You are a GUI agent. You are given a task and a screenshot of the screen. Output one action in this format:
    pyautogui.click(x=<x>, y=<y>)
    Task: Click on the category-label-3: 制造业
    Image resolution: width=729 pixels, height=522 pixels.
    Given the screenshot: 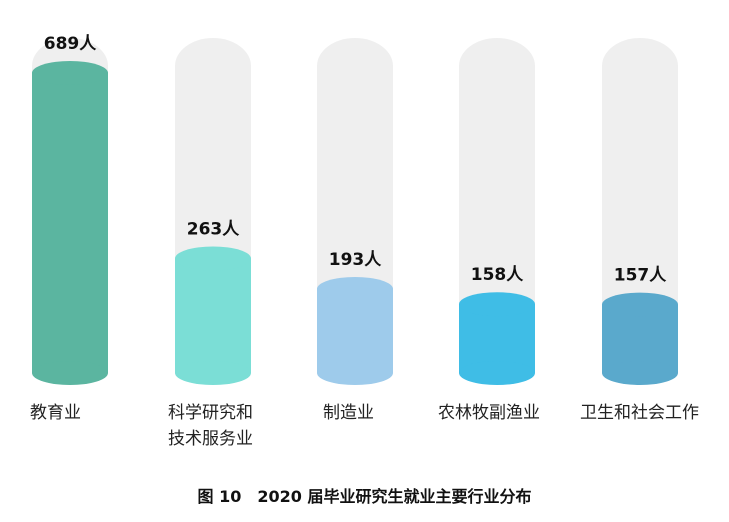 What is the action you would take?
    pyautogui.click(x=348, y=413)
    